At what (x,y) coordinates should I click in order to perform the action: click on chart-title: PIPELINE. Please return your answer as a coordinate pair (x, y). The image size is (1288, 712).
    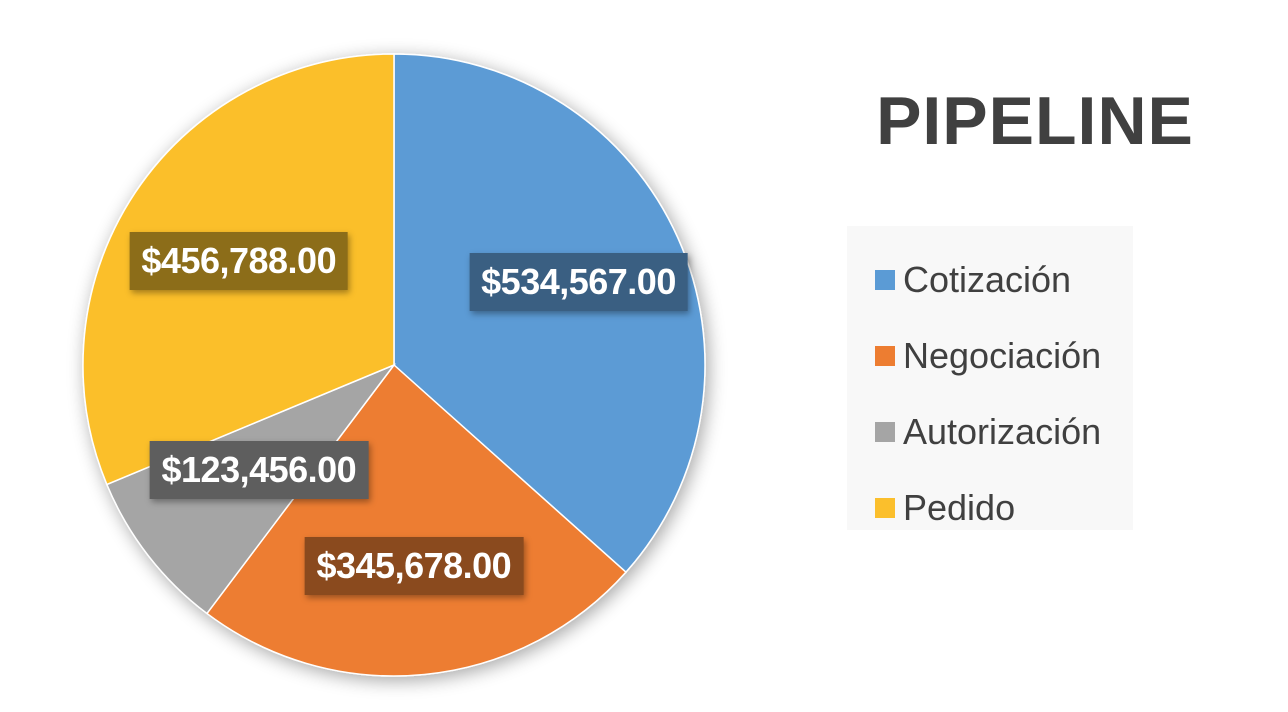
    Looking at the image, I should click on (1035, 121).